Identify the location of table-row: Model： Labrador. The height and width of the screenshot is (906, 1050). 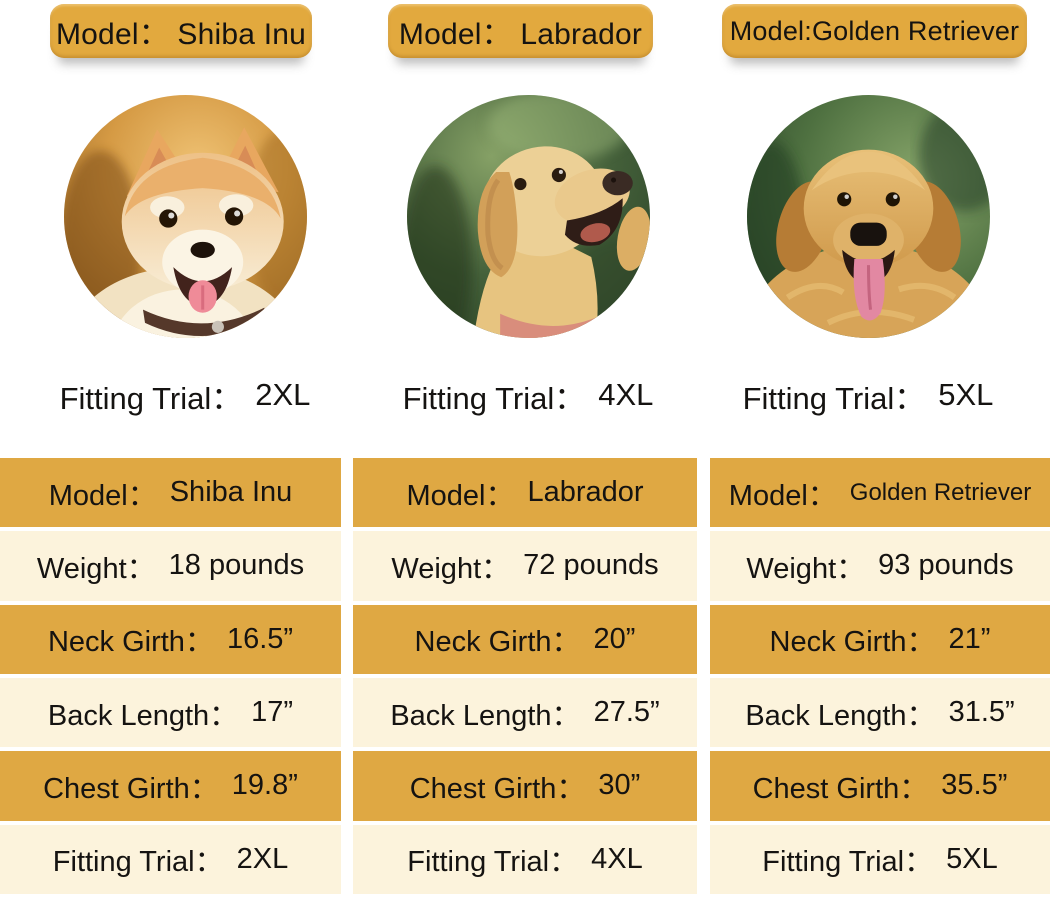
(525, 493).